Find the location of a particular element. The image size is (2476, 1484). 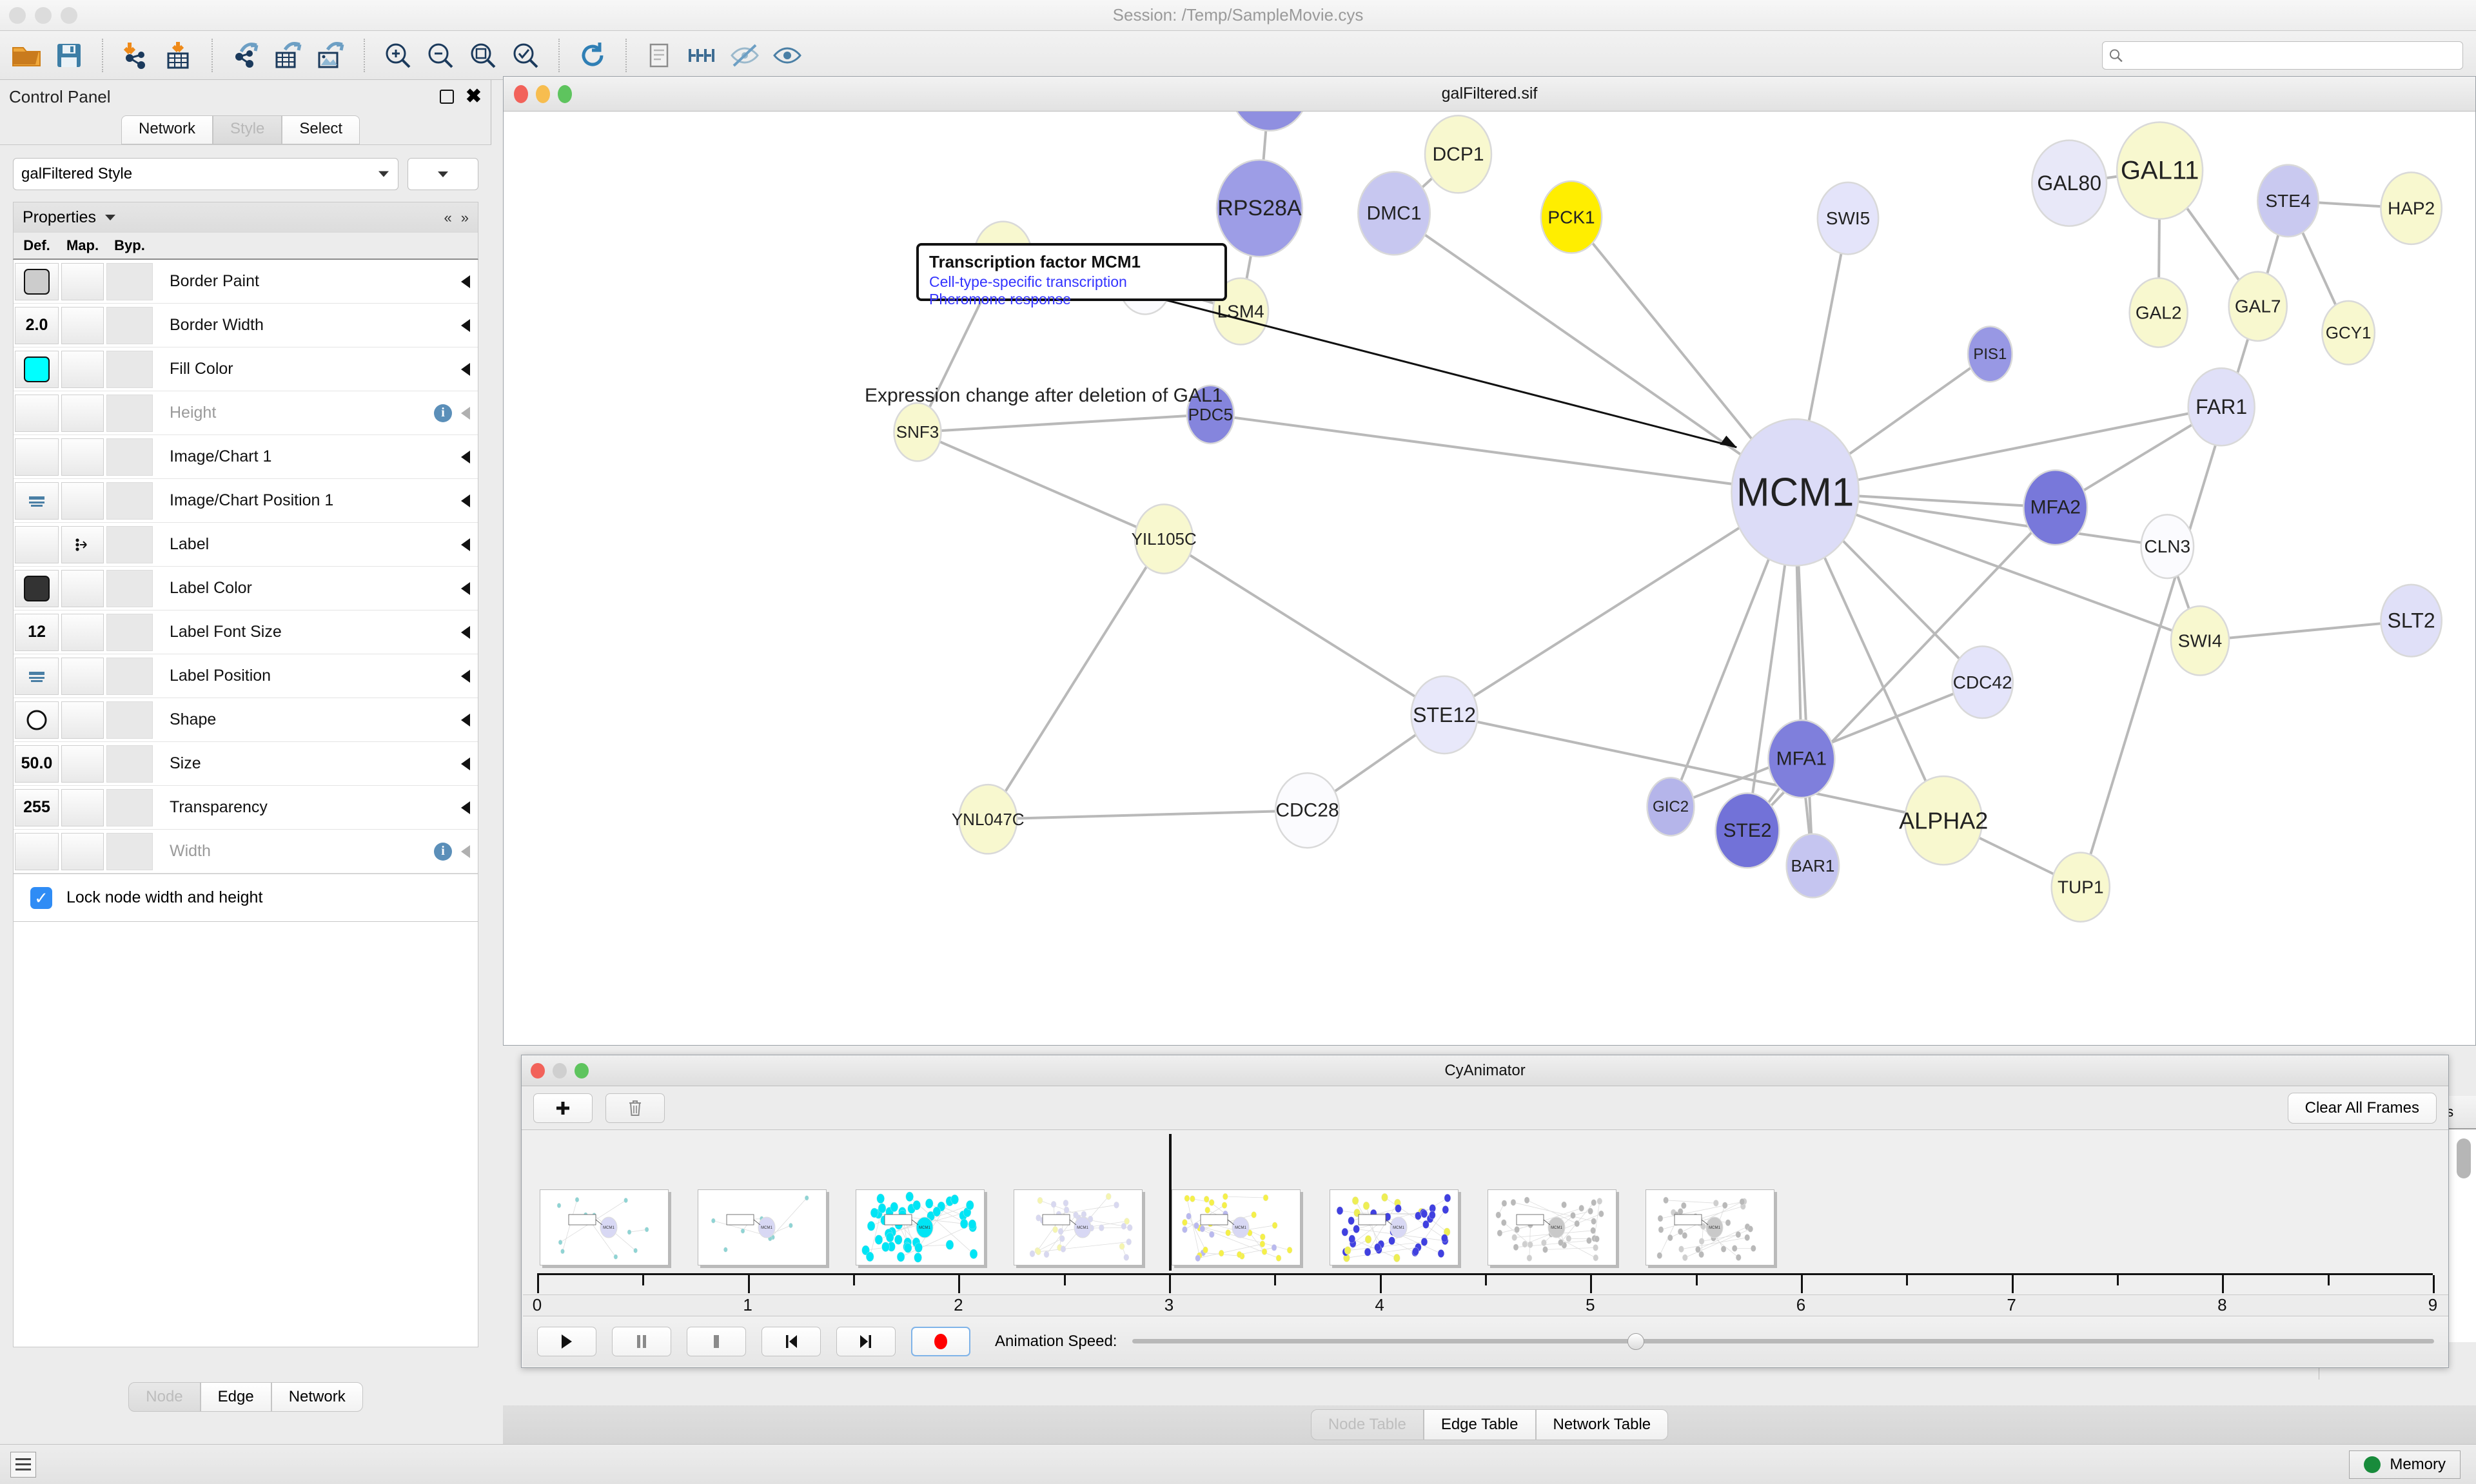

style-tab-edge: Edge is located at coordinates (235, 1397).